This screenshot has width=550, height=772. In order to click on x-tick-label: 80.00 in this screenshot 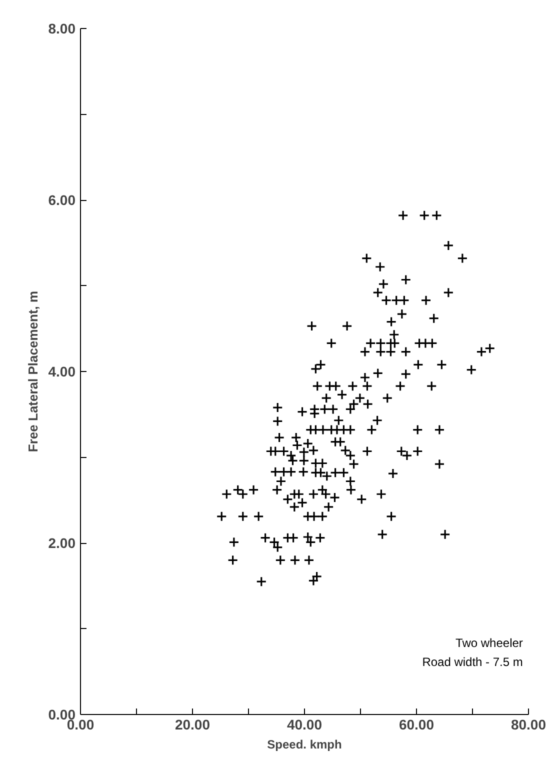, I will do `click(528, 724)`.